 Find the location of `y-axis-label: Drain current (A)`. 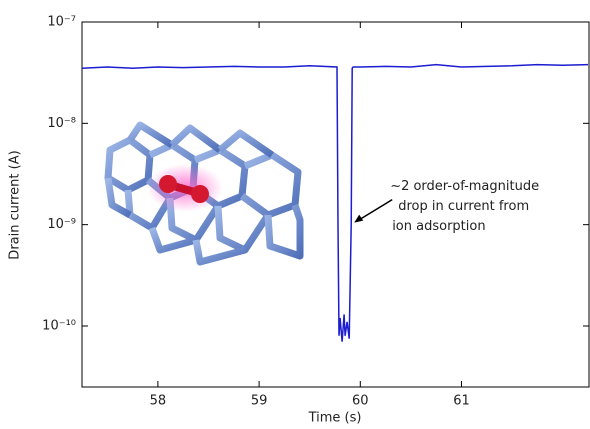

y-axis-label: Drain current (A) is located at coordinates (15, 204).